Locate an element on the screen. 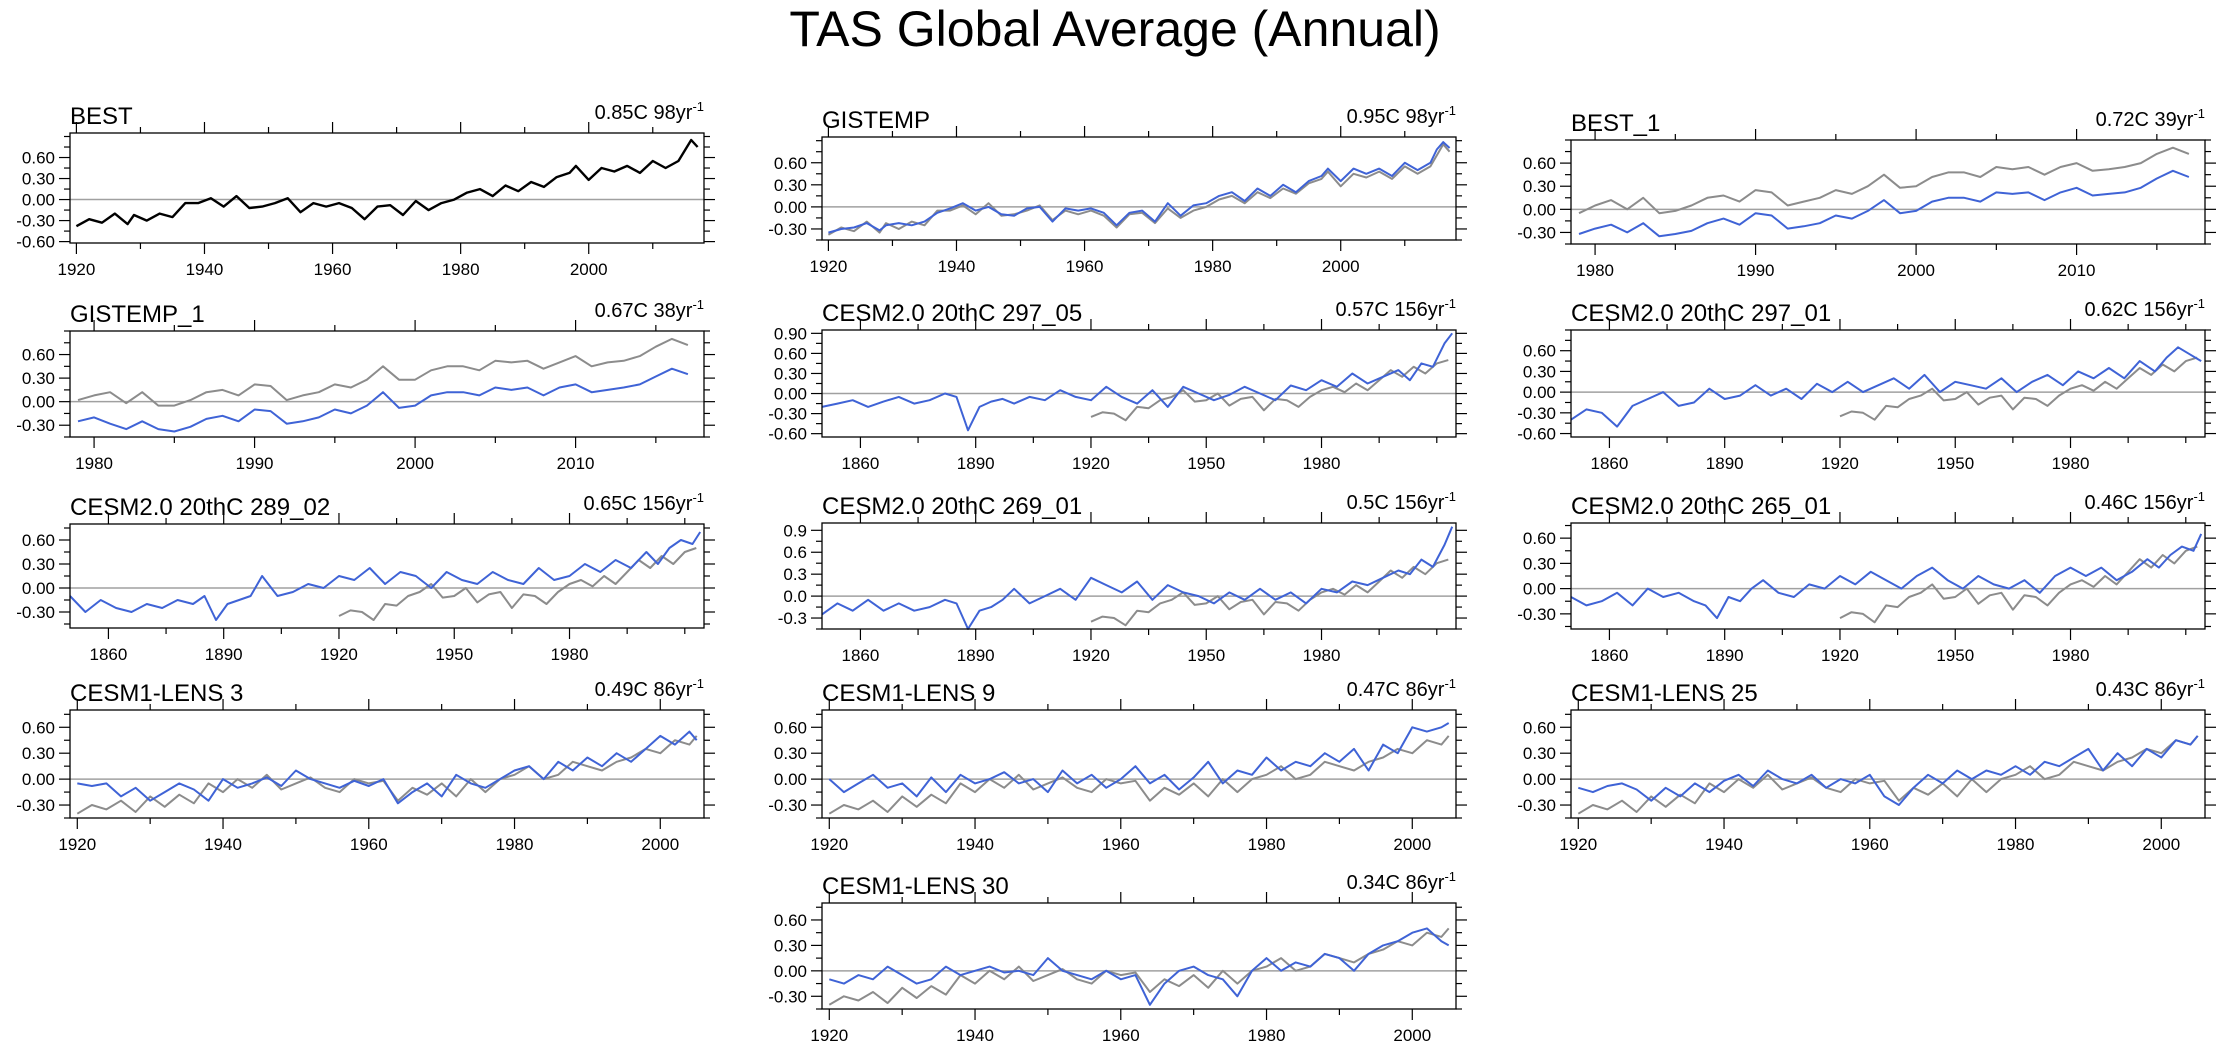 The height and width of the screenshot is (1057, 2230). panel-title: CESM2.0 20thC 289_02 is located at coordinates (200, 507).